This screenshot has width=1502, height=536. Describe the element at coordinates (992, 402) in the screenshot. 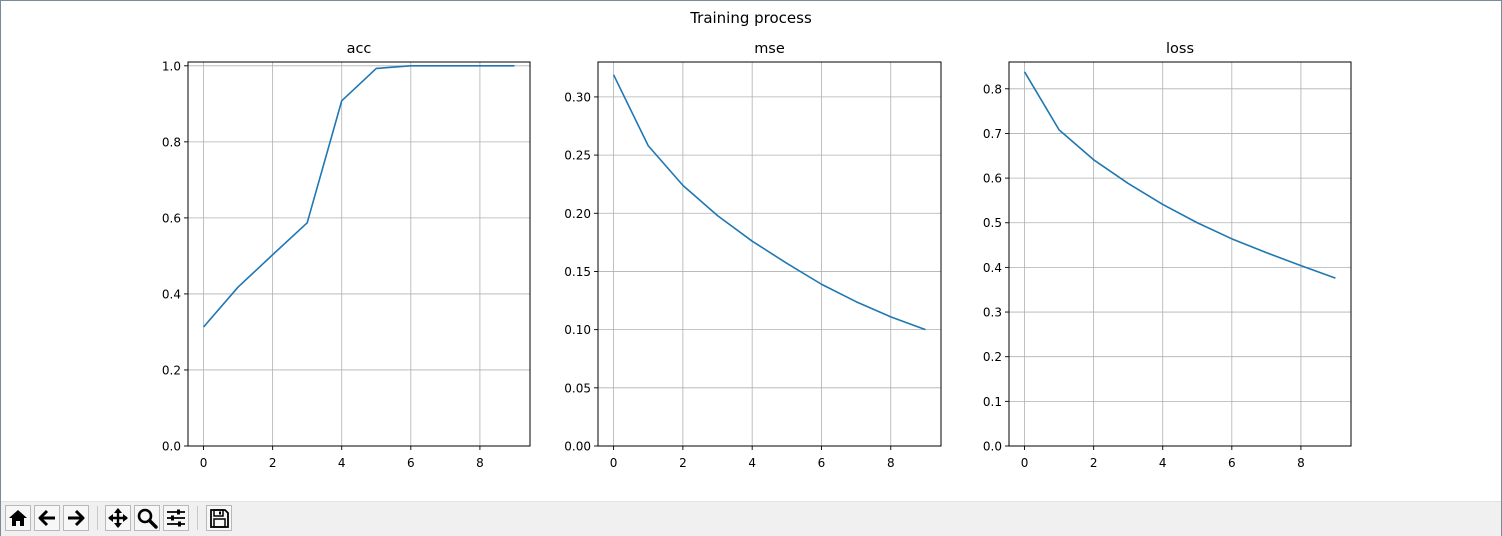

I see `y-tick-label: 0.1` at that location.